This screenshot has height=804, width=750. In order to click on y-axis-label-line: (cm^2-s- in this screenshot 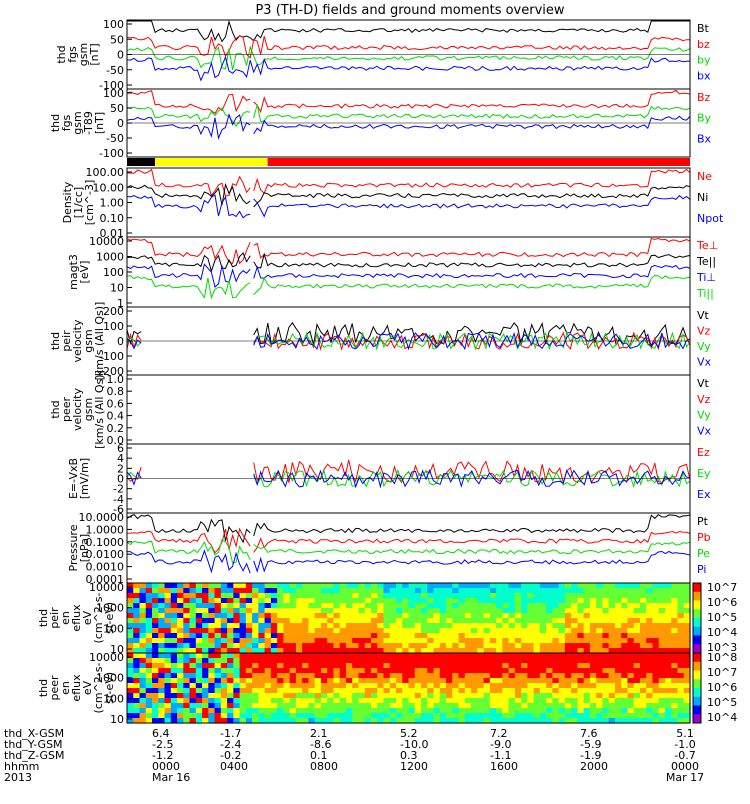, I will do `click(98, 688)`.